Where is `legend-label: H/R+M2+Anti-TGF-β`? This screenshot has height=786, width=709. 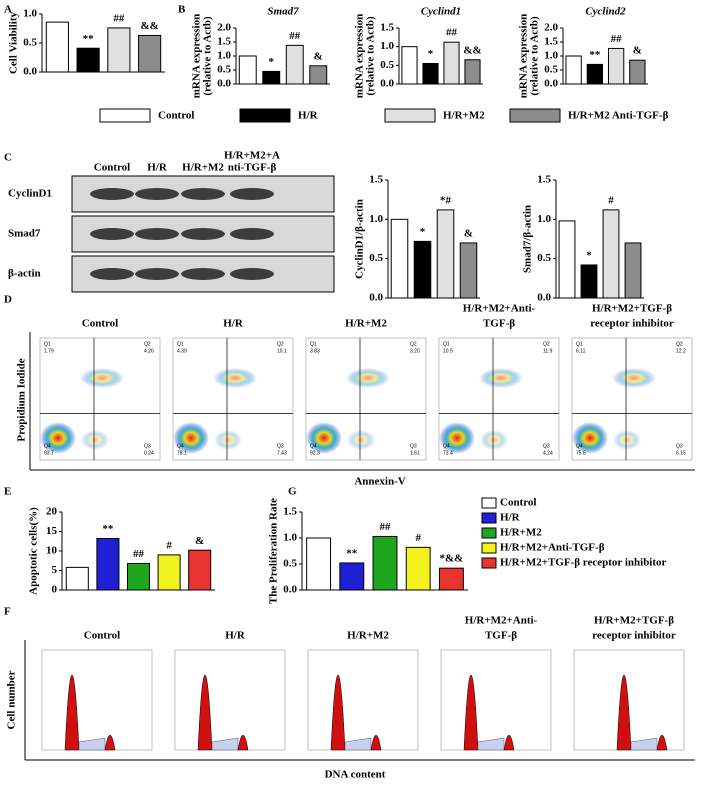 legend-label: H/R+M2+Anti-TGF-β is located at coordinates (552, 548).